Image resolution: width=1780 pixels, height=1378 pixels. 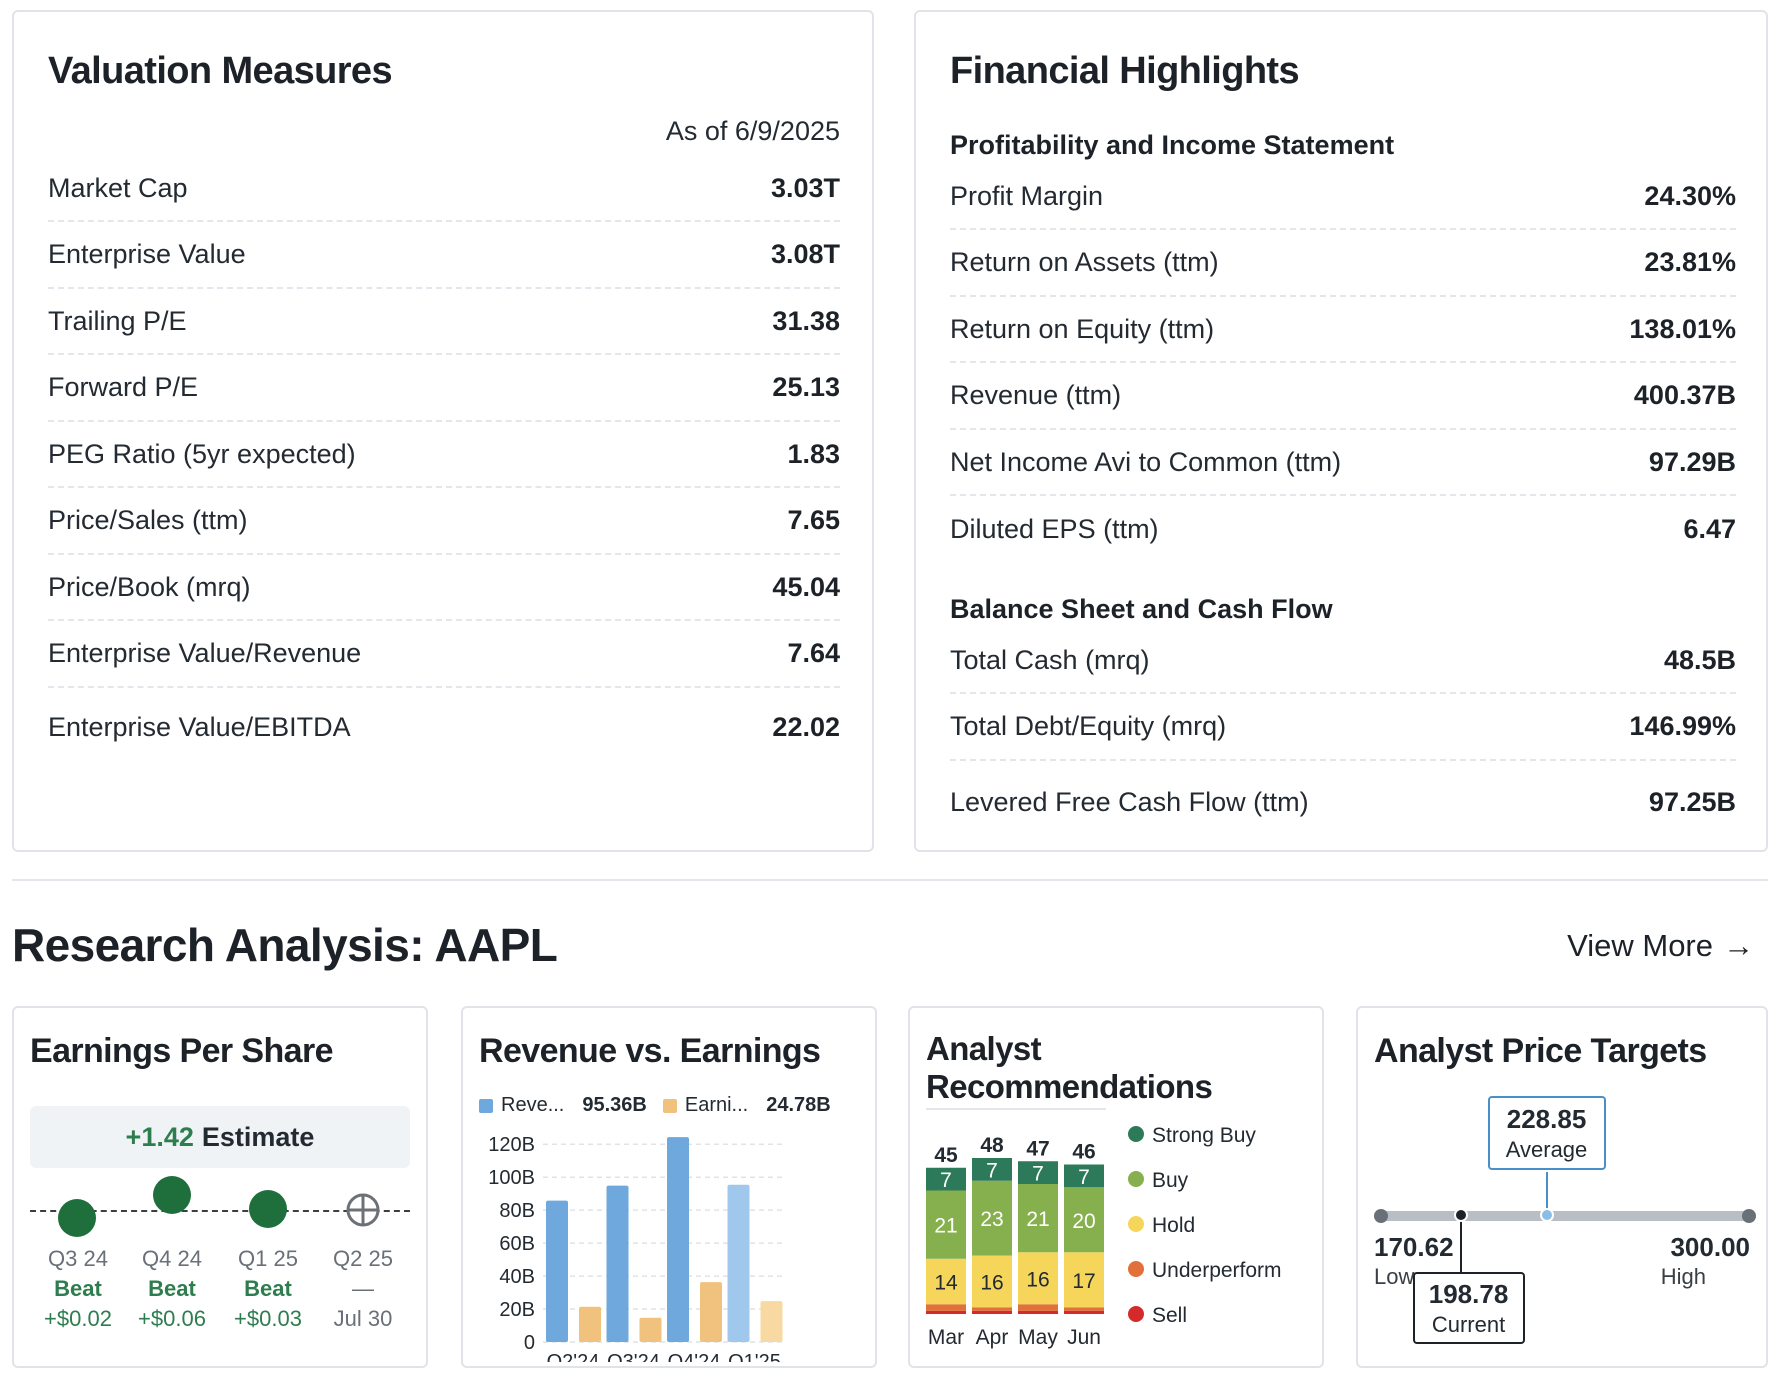 What do you see at coordinates (1394, 1276) in the screenshot?
I see `low-label: Low` at bounding box center [1394, 1276].